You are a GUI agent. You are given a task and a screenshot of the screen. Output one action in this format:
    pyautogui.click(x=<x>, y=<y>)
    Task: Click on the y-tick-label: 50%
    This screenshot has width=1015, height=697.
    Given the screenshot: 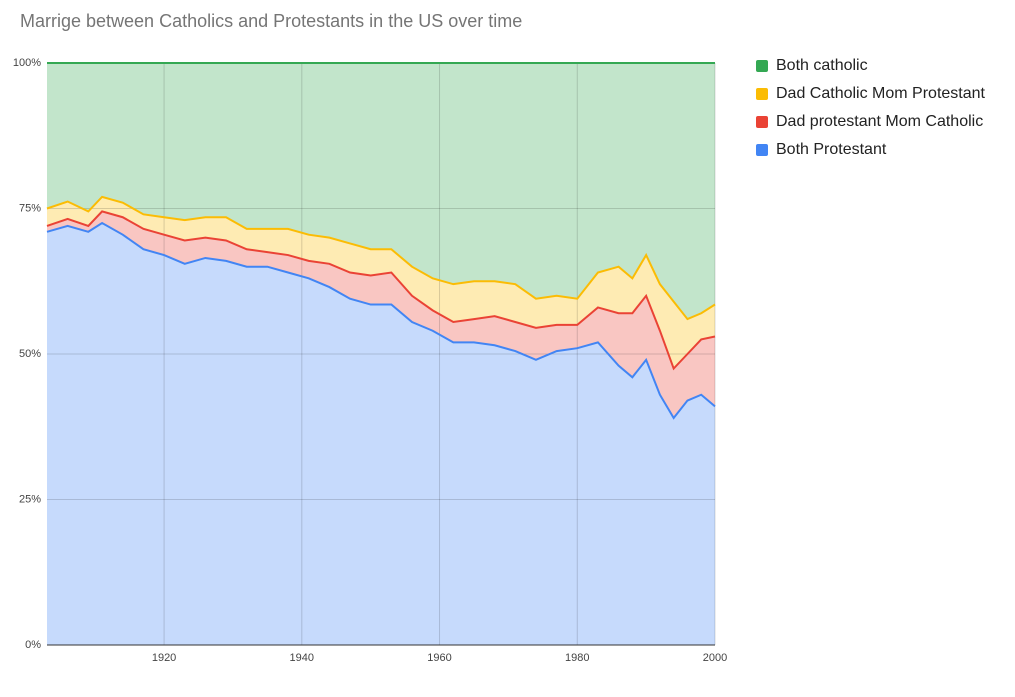 What is the action you would take?
    pyautogui.click(x=30, y=354)
    